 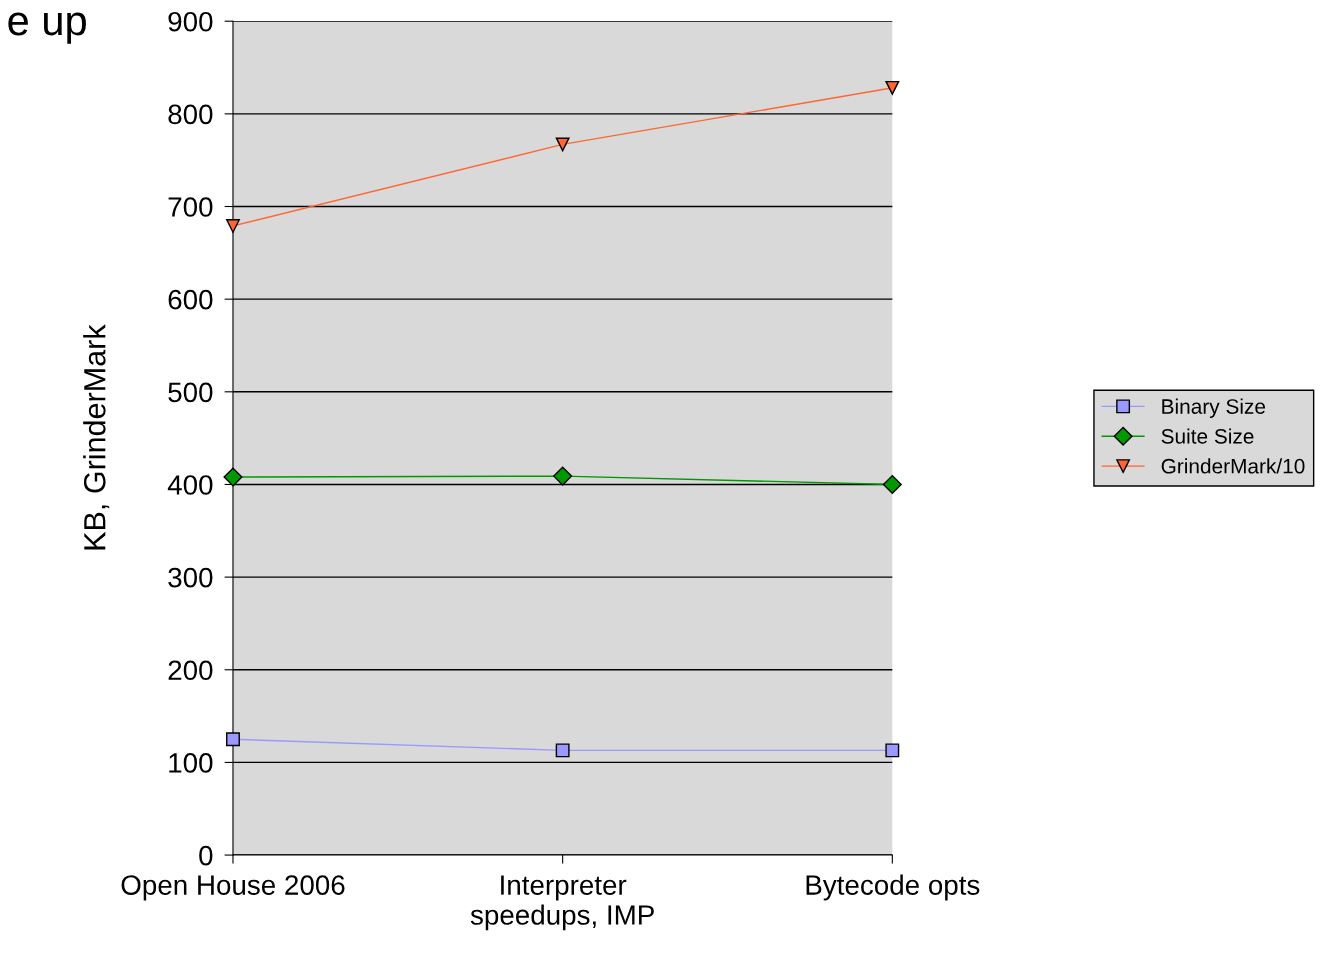 What do you see at coordinates (190, 392) in the screenshot?
I see `y-tick-label: 500` at bounding box center [190, 392].